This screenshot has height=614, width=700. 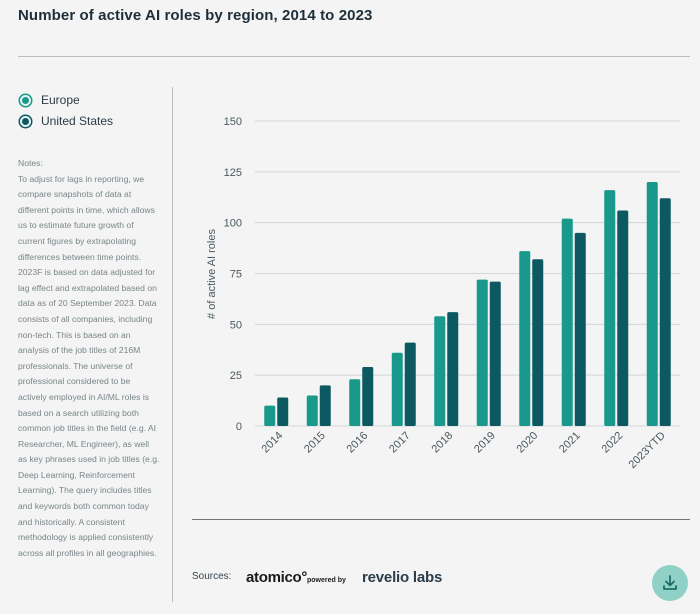 I want to click on bar-united-states-2017, so click(x=410, y=384).